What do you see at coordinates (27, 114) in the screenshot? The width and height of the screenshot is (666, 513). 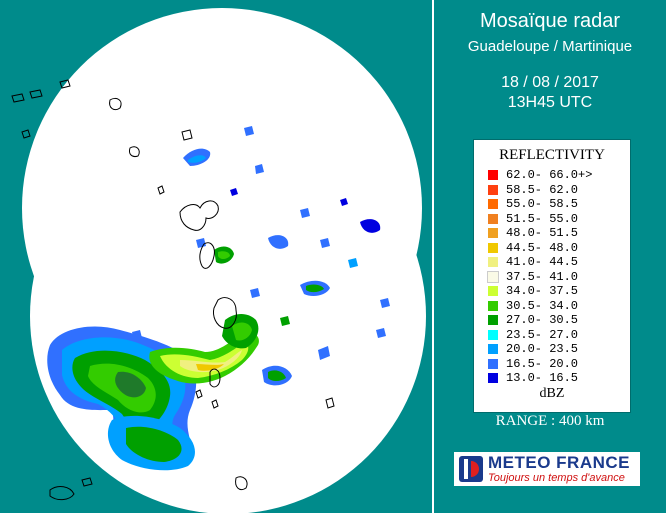 I see `virgin-islands-outline` at bounding box center [27, 114].